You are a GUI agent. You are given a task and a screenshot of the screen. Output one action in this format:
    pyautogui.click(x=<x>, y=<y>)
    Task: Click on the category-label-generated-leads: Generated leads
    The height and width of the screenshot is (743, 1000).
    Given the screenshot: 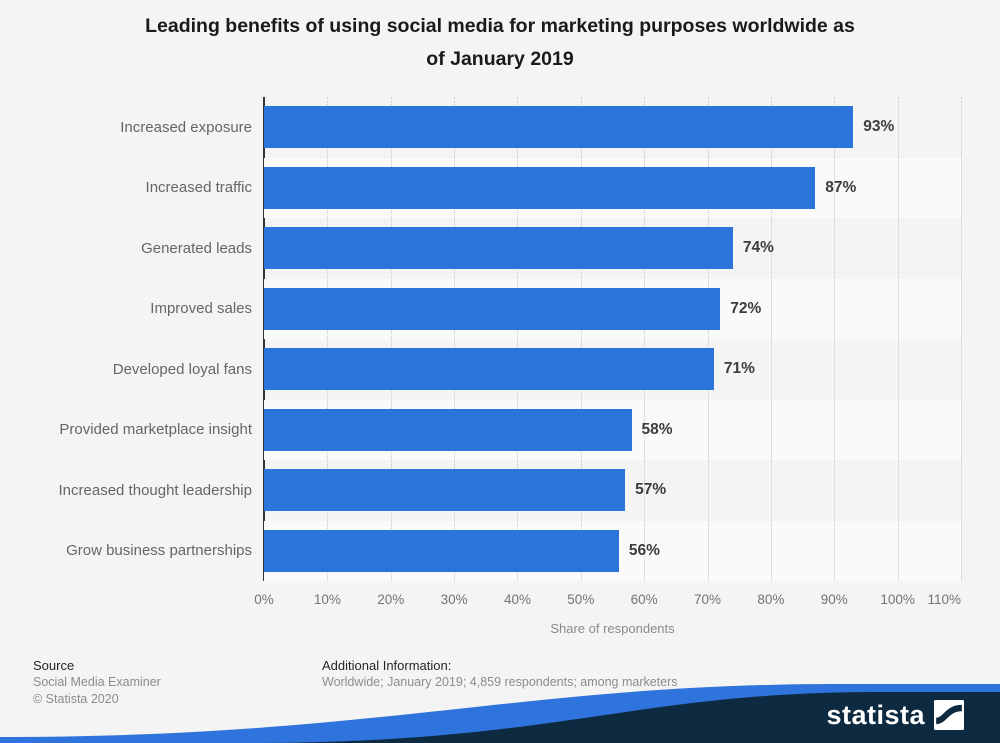 What is the action you would take?
    pyautogui.click(x=196, y=248)
    